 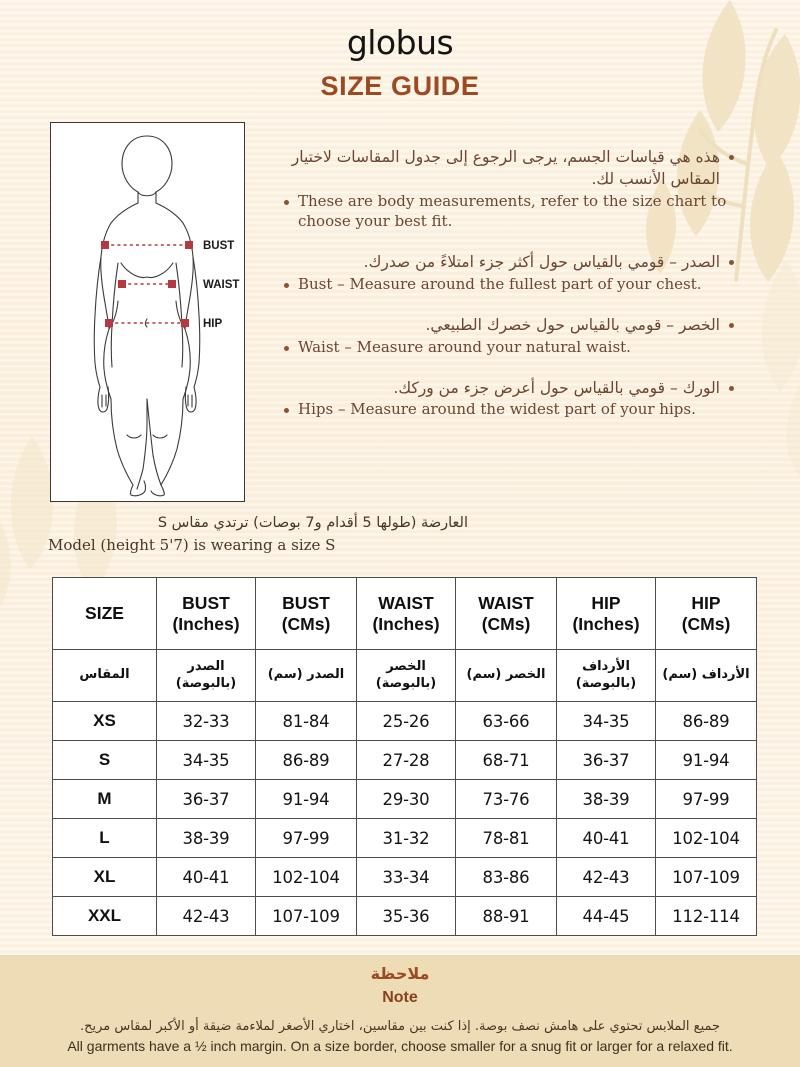 I want to click on cell-waist-in: 27-28, so click(x=406, y=760).